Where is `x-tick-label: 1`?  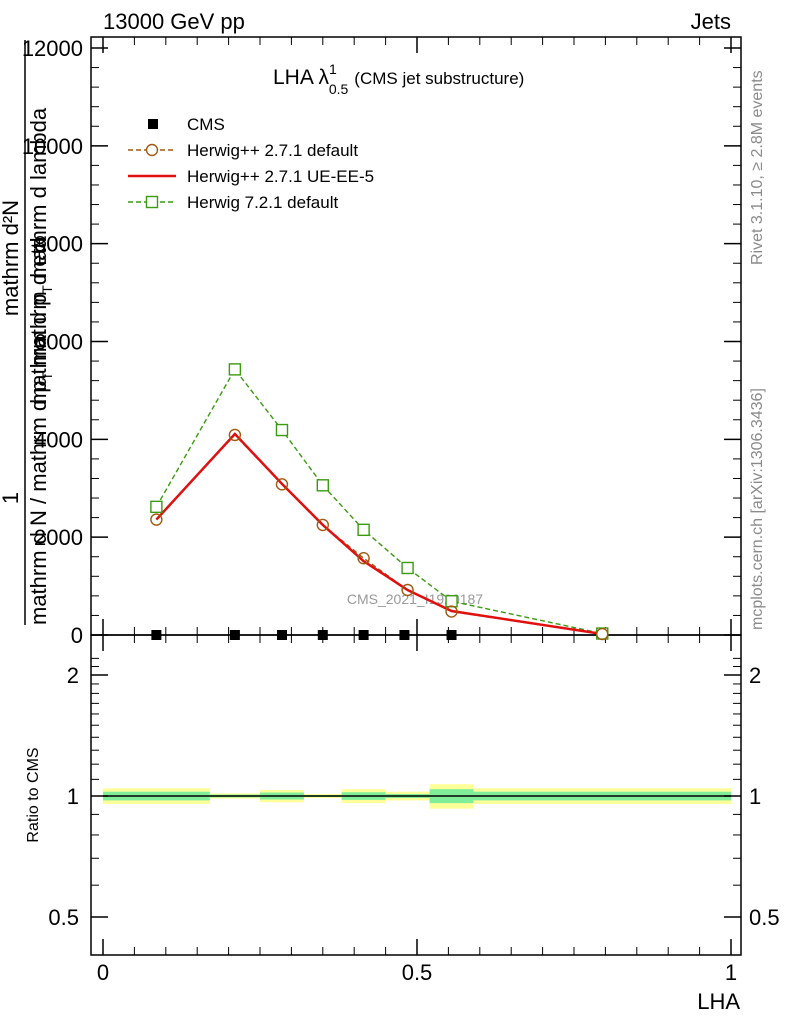
x-tick-label: 1 is located at coordinates (731, 972).